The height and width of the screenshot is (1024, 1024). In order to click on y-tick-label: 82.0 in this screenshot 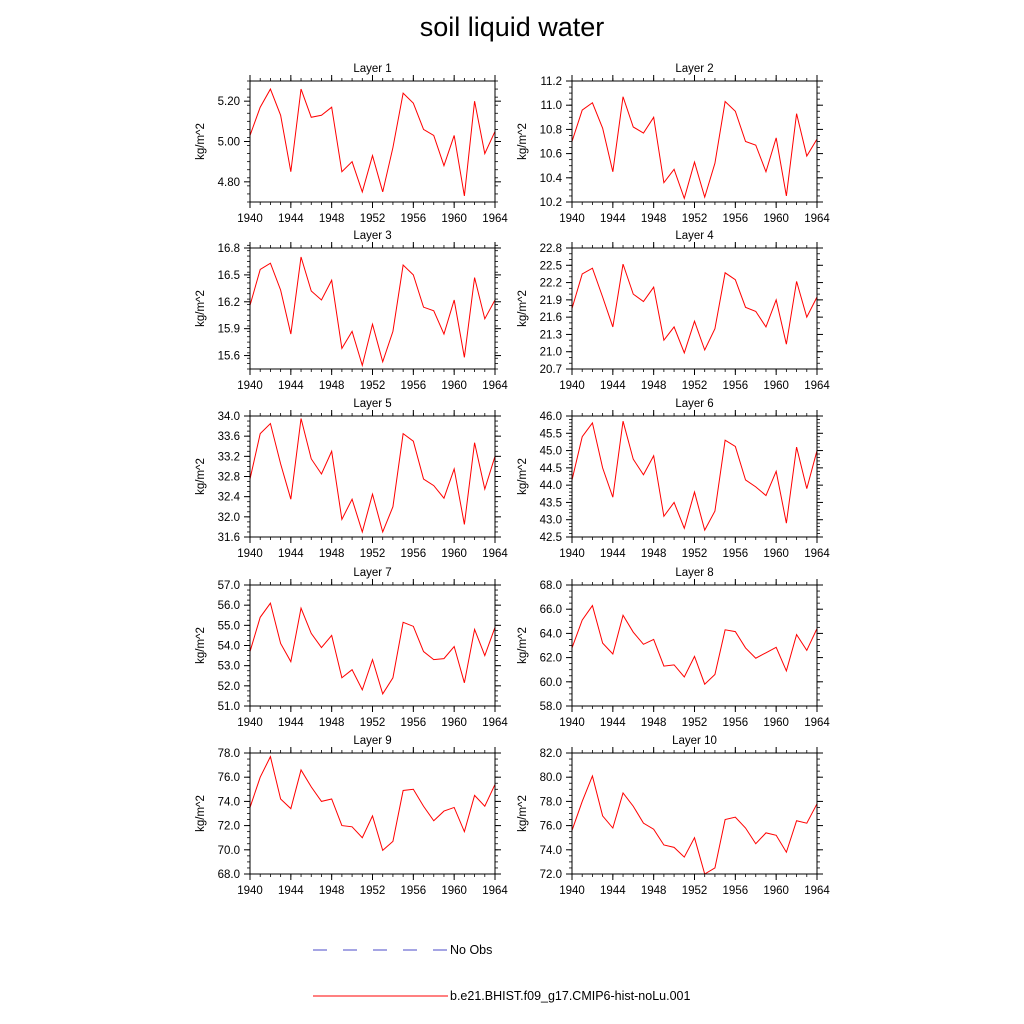, I will do `click(551, 754)`.